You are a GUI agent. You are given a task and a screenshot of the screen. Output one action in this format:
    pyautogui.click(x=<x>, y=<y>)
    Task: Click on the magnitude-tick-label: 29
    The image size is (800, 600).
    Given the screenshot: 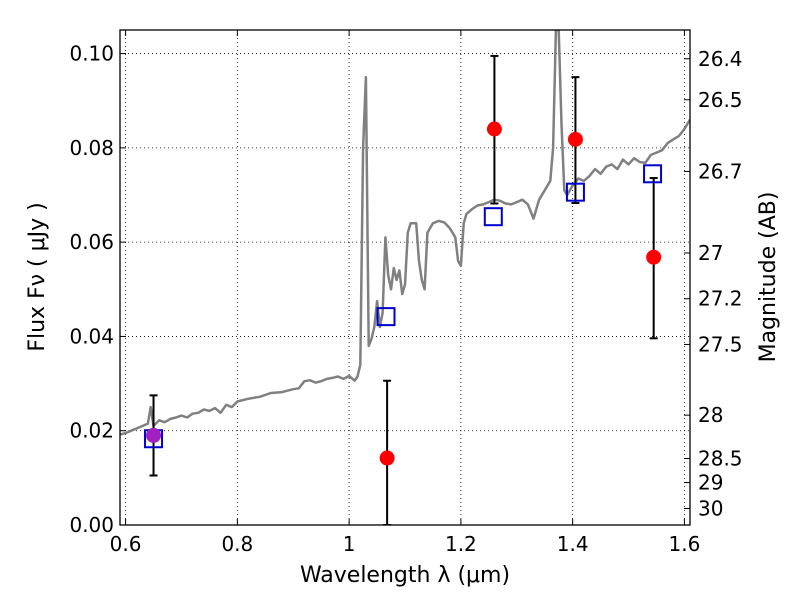 What is the action you would take?
    pyautogui.click(x=710, y=483)
    